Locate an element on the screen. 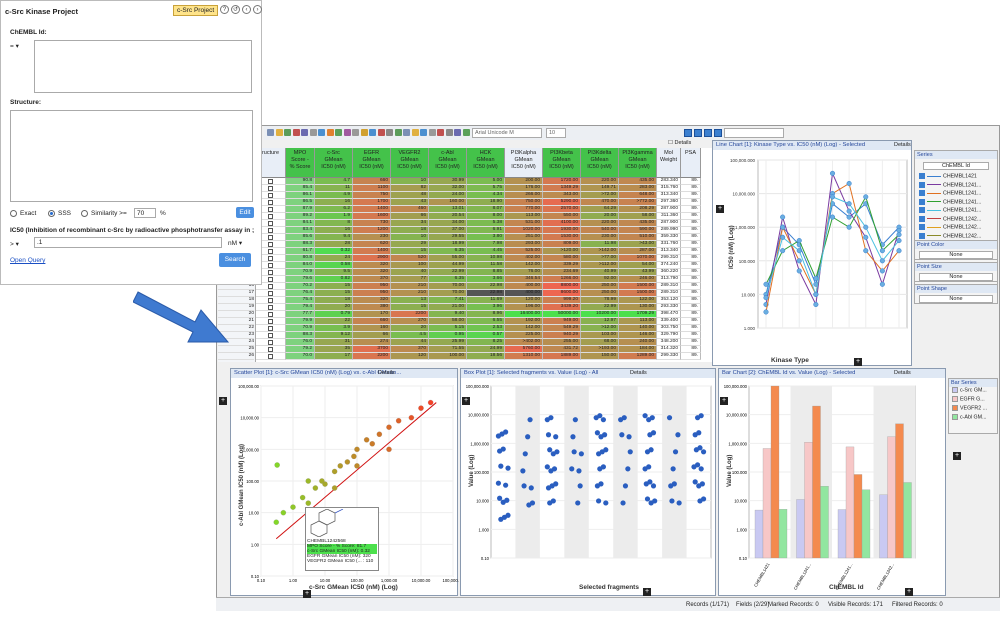  table-cell: 431.72 is located at coordinates (562, 349).